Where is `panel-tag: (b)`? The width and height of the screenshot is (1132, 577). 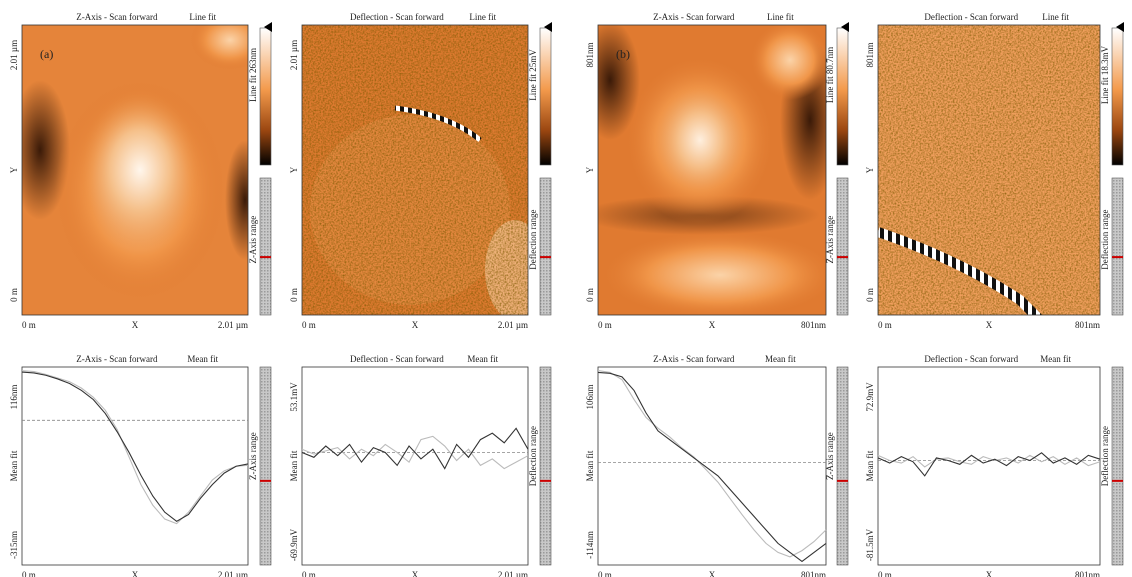 panel-tag: (b) is located at coordinates (623, 54).